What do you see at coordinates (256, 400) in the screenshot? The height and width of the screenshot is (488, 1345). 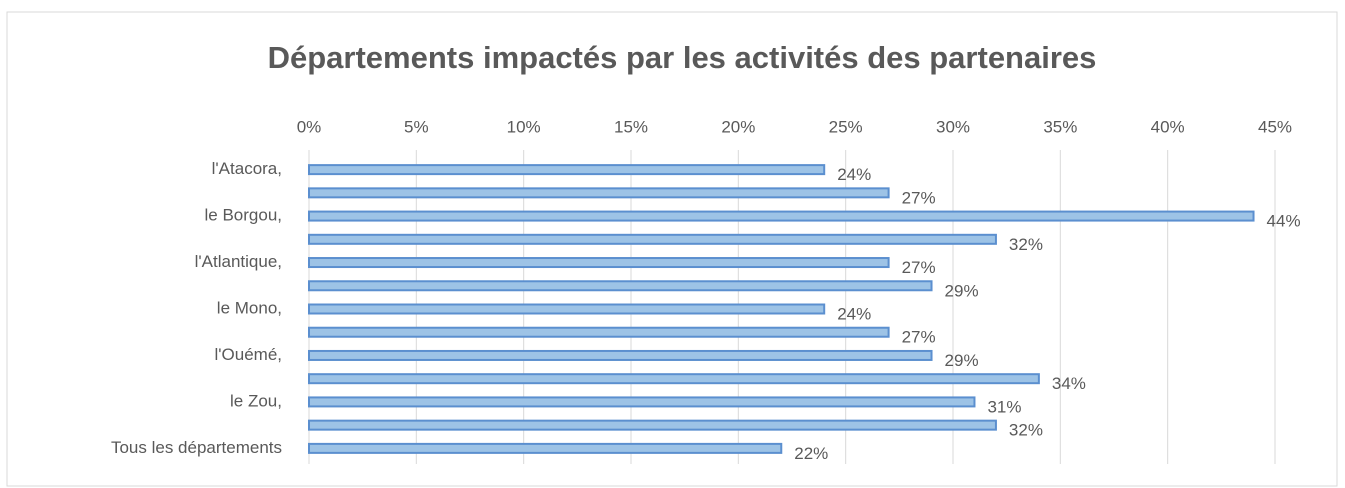 I see `y-tick-label: le Zou,` at bounding box center [256, 400].